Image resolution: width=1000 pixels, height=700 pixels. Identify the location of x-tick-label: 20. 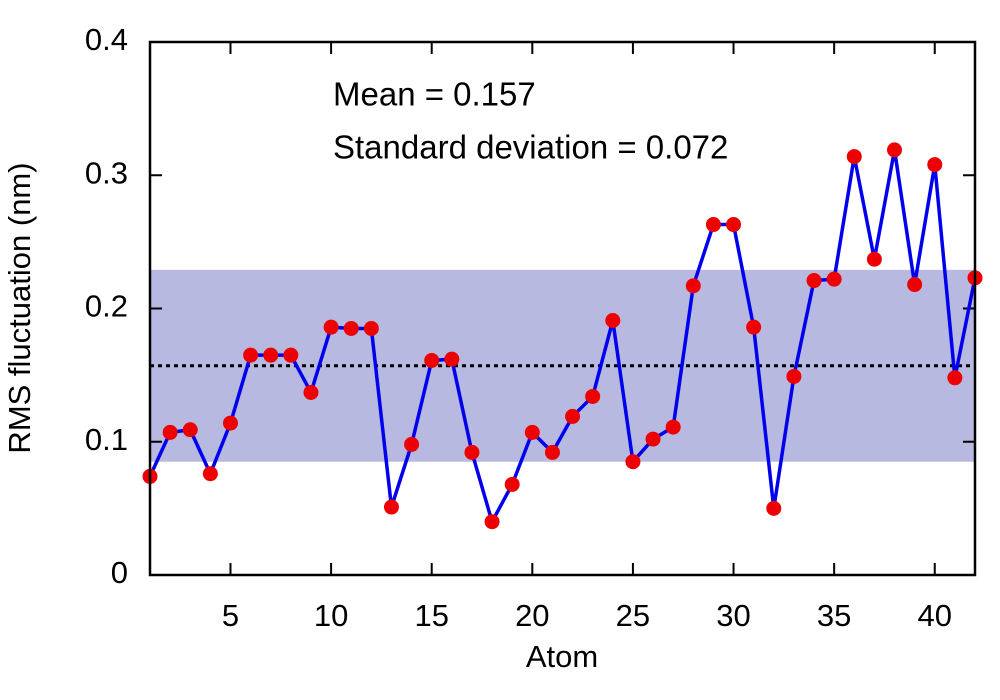
(532, 615).